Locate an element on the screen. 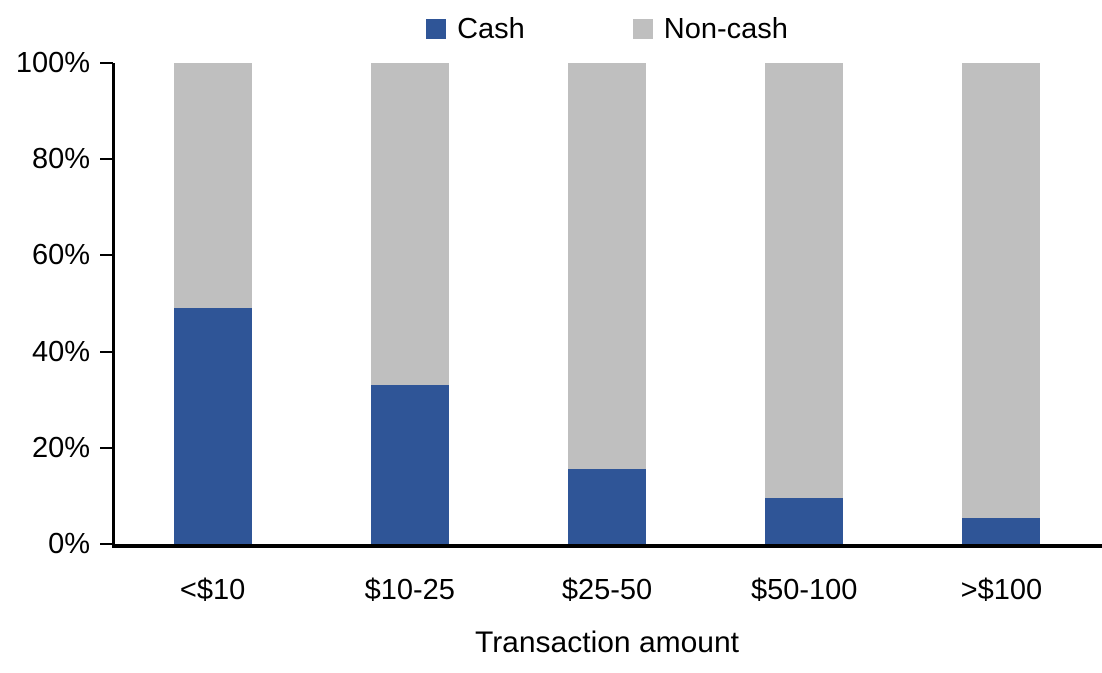 Image resolution: width=1102 pixels, height=673 pixels. legend-item-noncash: Non-cash is located at coordinates (710, 29).